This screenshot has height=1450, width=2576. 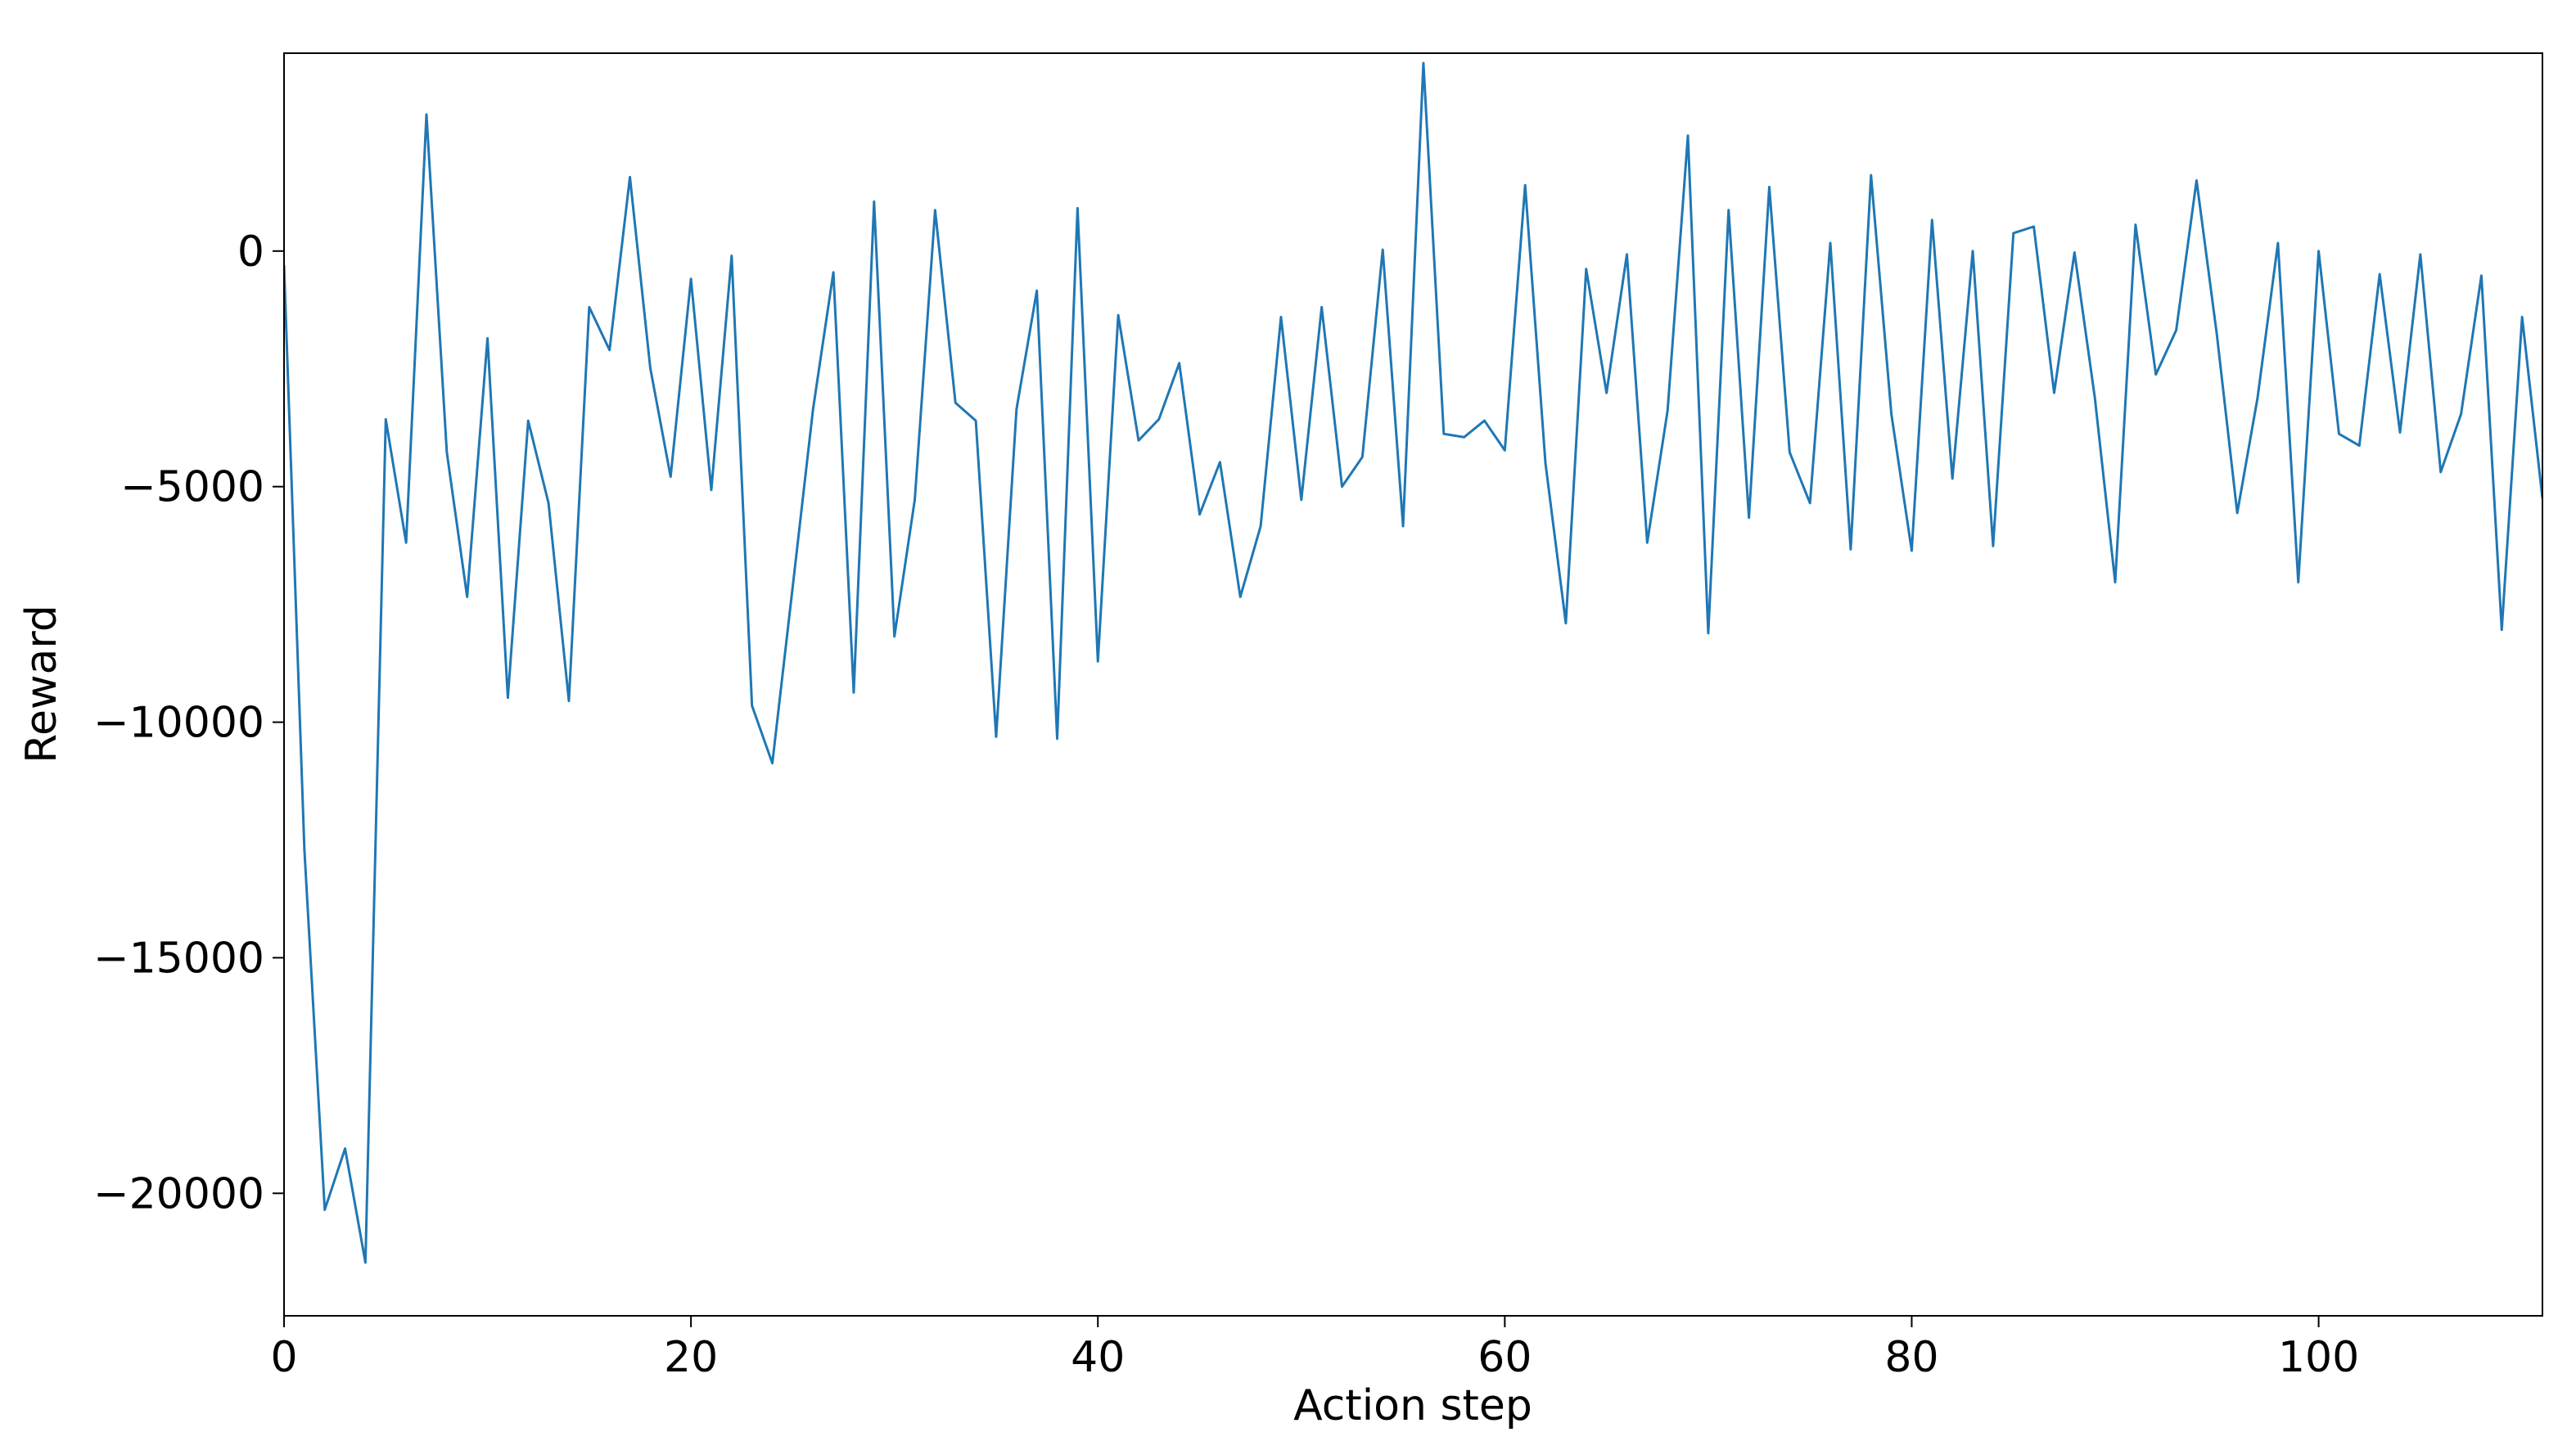 I want to click on x-tick-label: 0, so click(x=283, y=1357).